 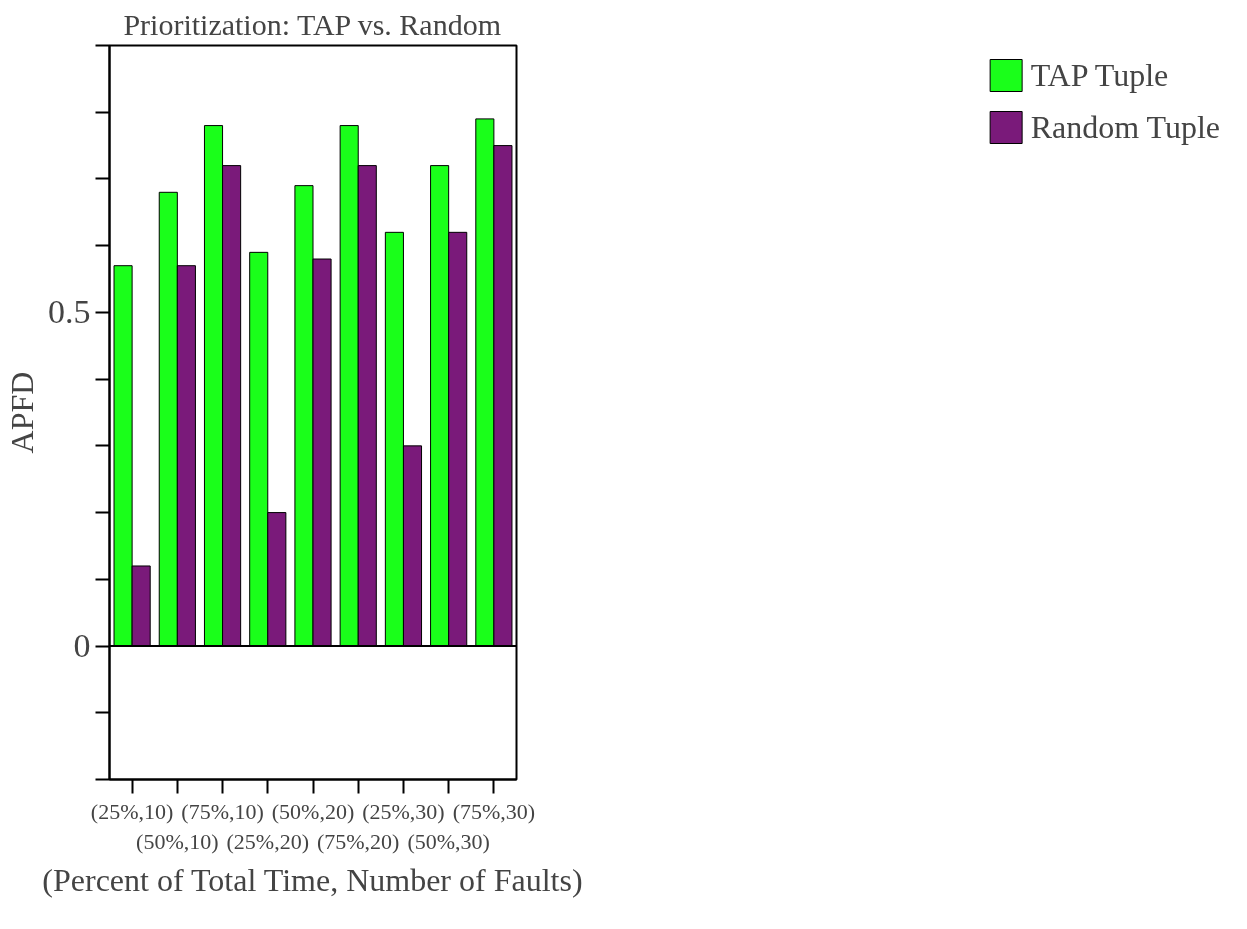 What do you see at coordinates (494, 811) in the screenshot?
I see `x-tick-label: (75%,30)` at bounding box center [494, 811].